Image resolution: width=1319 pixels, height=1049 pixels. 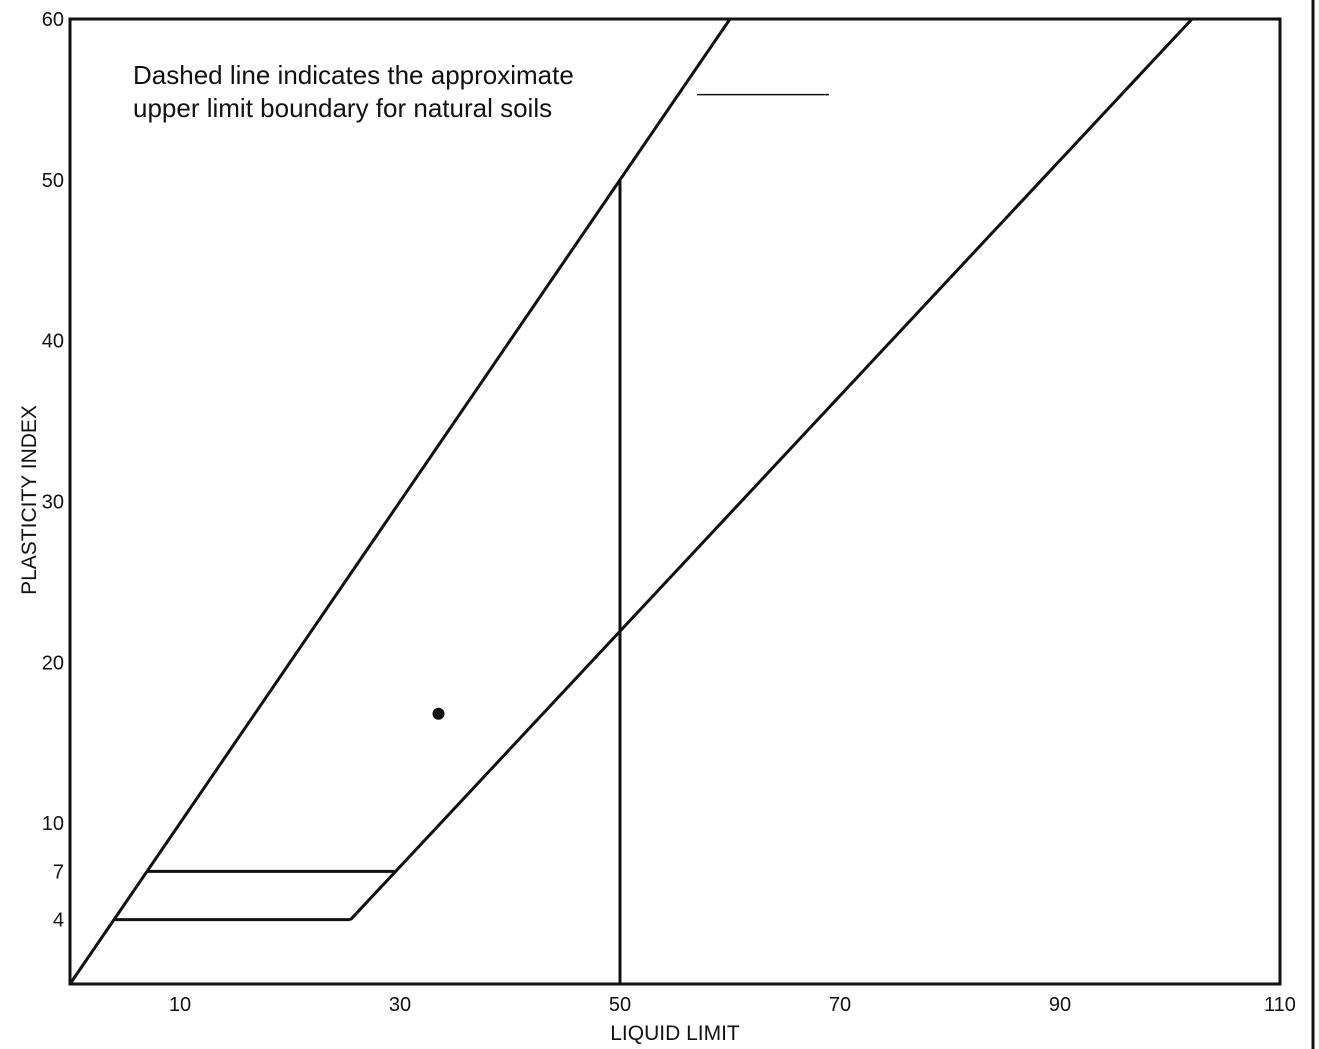 I want to click on x-tick-label-110: 110, so click(x=1280, y=1005).